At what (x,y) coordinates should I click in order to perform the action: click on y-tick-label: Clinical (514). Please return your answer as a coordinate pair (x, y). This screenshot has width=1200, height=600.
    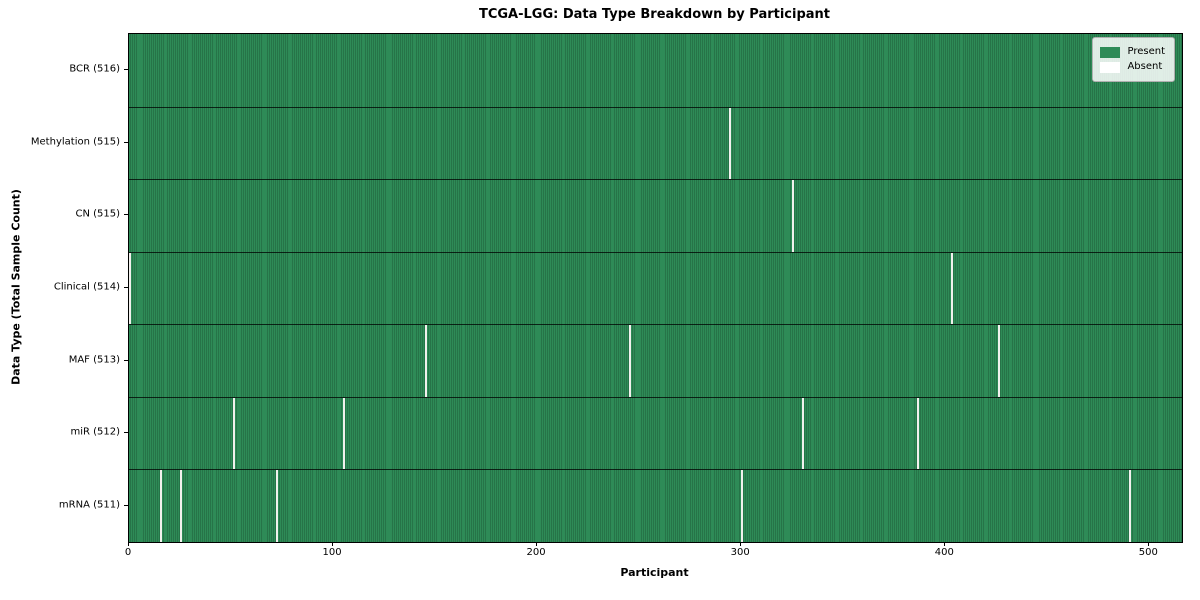
    Looking at the image, I should click on (86, 287).